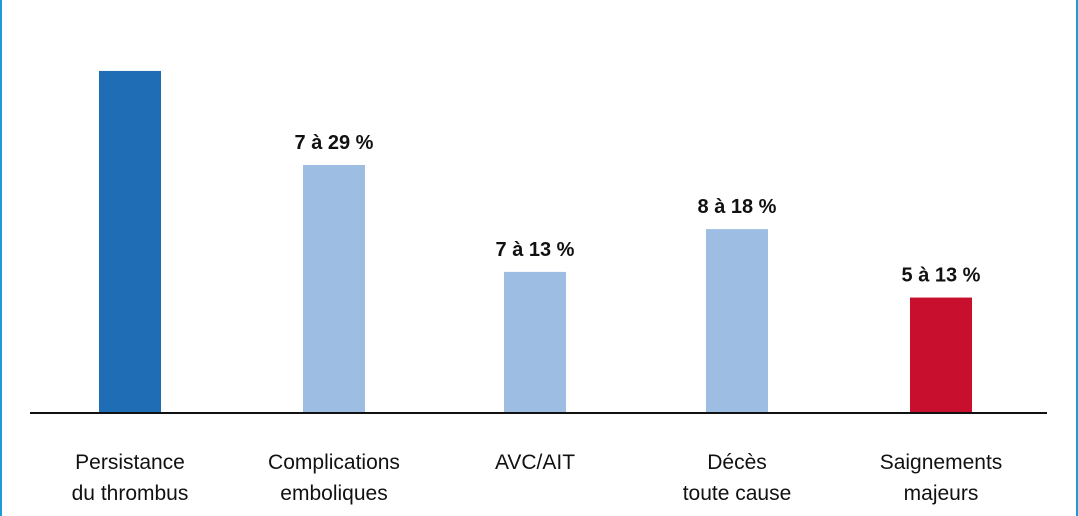  I want to click on category-label-5-line-2: majeurs, so click(941, 493).